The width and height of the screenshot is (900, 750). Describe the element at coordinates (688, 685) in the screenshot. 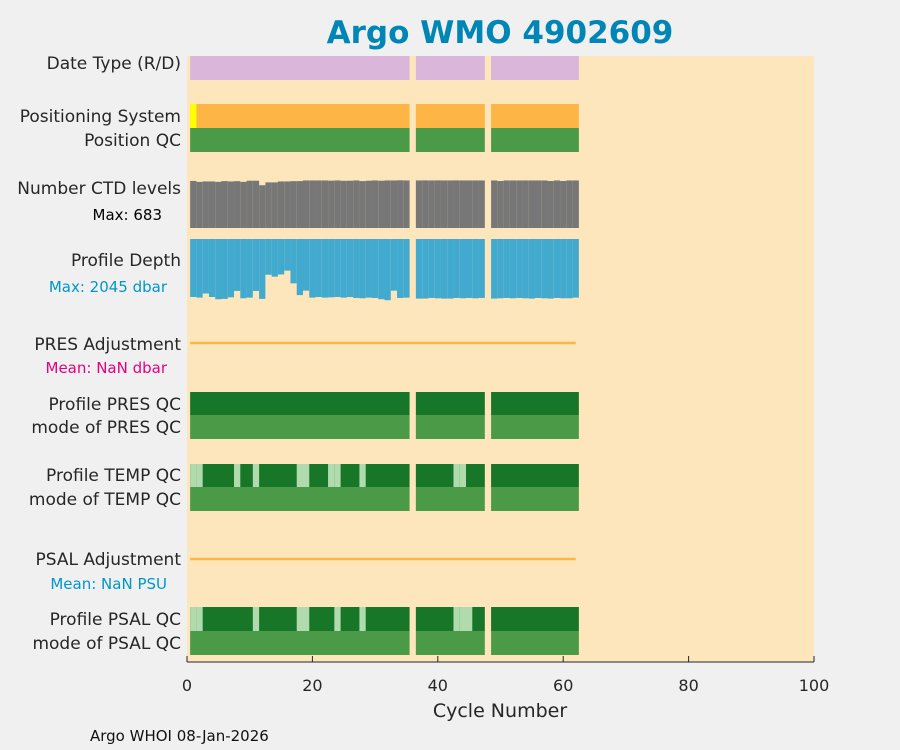

I see `x-tick-label: 80` at that location.